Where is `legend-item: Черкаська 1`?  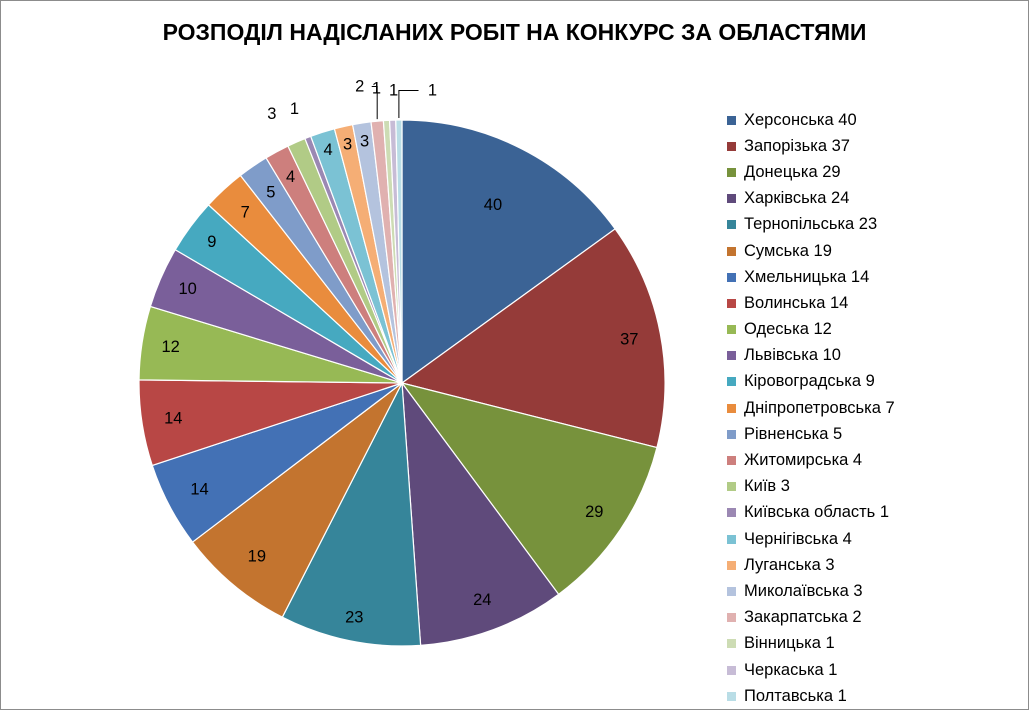
legend-item: Черкаська 1 is located at coordinates (811, 670).